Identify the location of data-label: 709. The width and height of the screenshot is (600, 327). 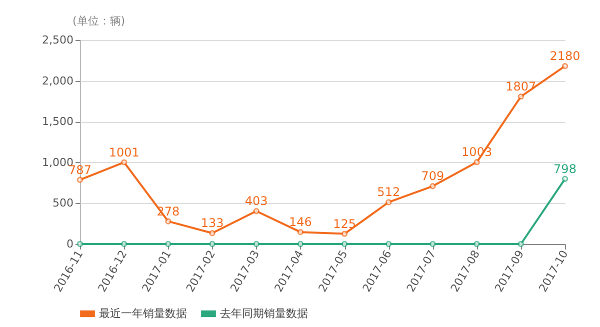
(432, 176).